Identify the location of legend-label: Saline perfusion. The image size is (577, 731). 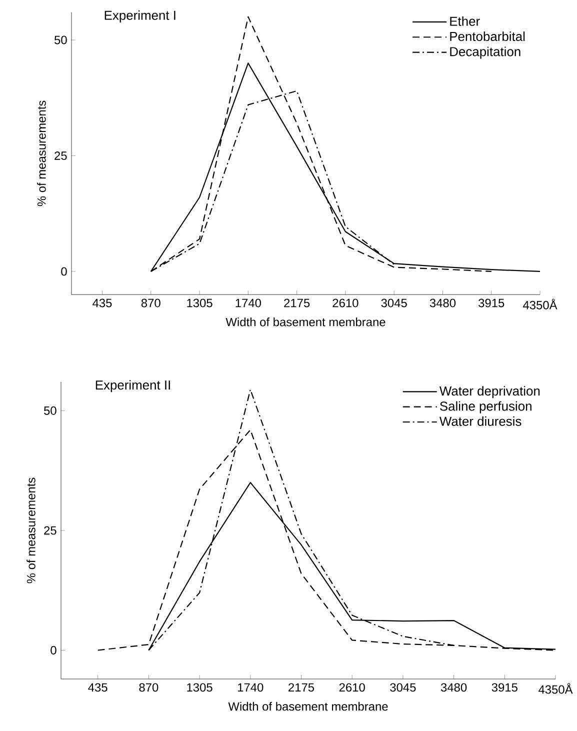
(486, 407).